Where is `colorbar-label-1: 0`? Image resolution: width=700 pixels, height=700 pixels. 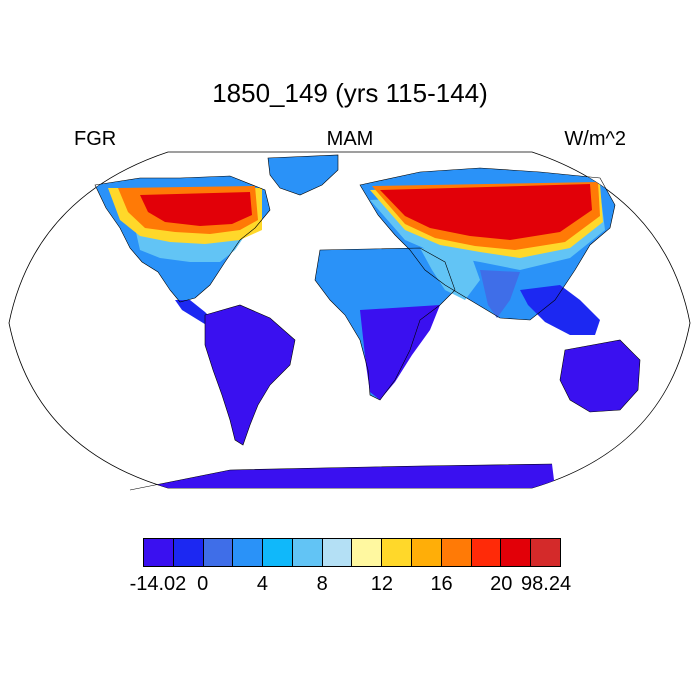
colorbar-label-1: 0 is located at coordinates (203, 584).